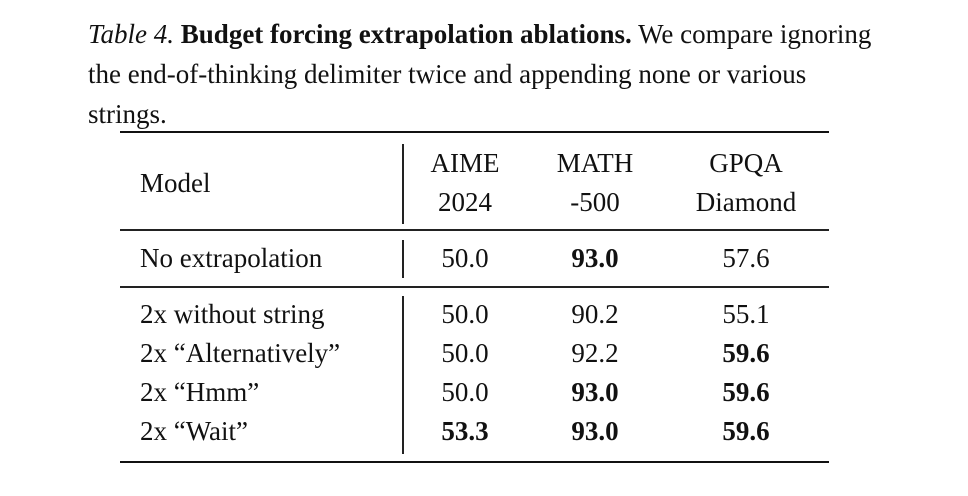  What do you see at coordinates (231, 258) in the screenshot?
I see `row-model: No extrapolation` at bounding box center [231, 258].